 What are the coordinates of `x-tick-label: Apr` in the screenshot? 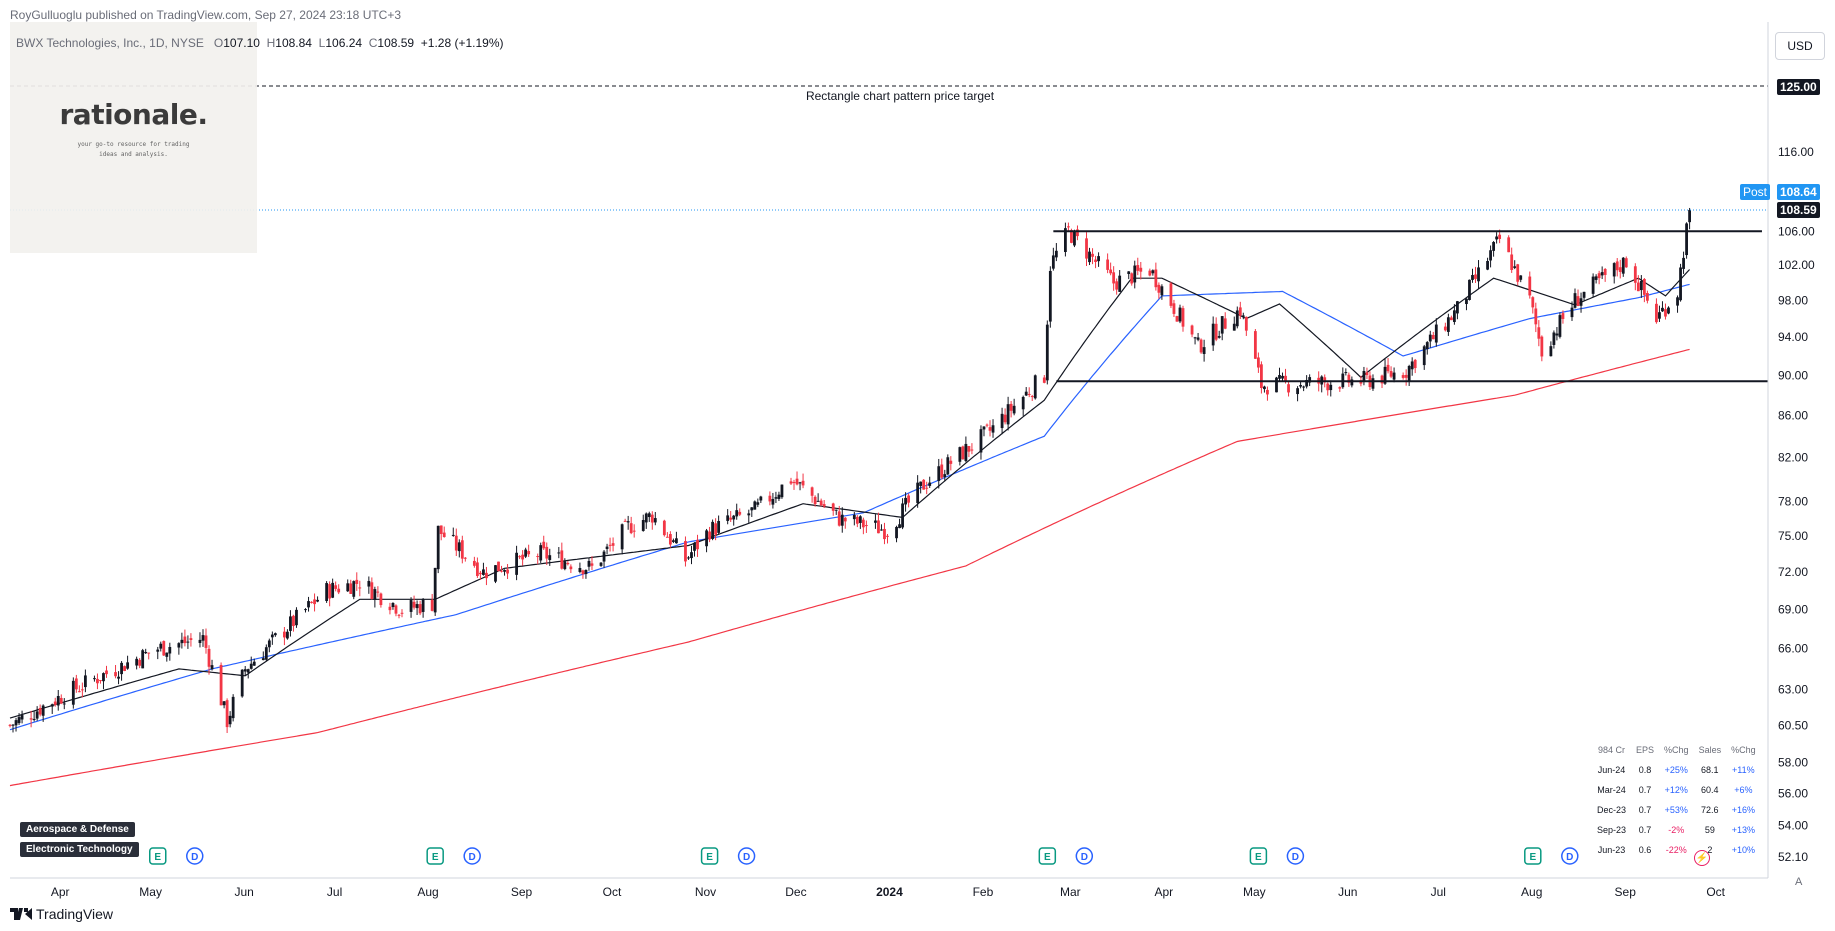 It's located at (1163, 892).